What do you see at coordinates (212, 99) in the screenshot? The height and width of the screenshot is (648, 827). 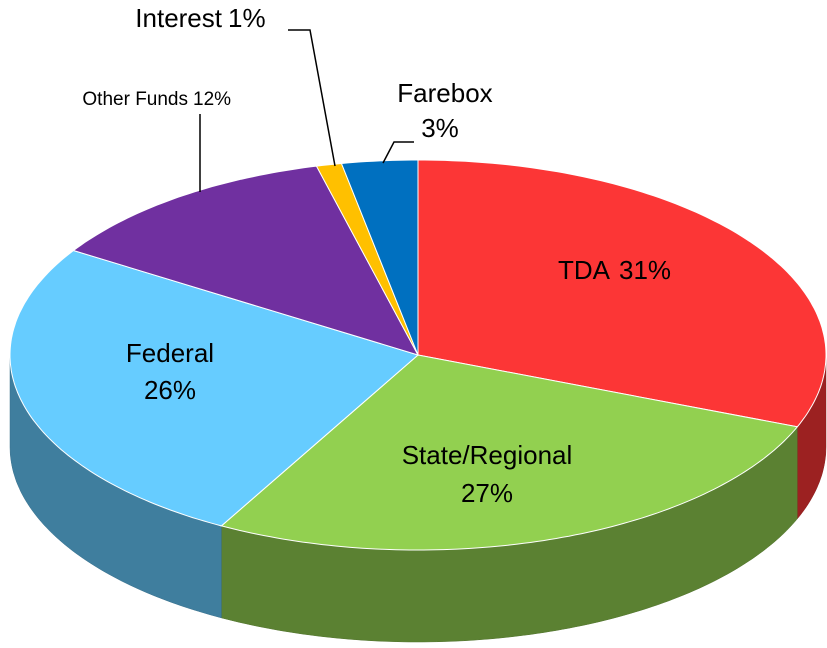 I see `data-label: 12%` at bounding box center [212, 99].